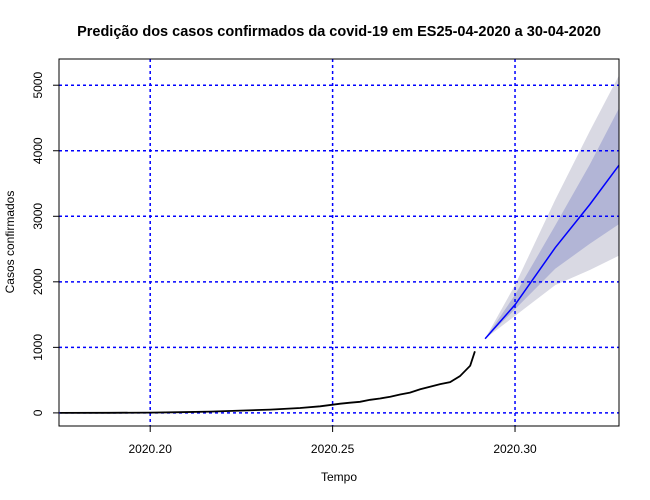 The height and width of the screenshot is (500, 650). I want to click on series-line-observed, so click(268, 382).